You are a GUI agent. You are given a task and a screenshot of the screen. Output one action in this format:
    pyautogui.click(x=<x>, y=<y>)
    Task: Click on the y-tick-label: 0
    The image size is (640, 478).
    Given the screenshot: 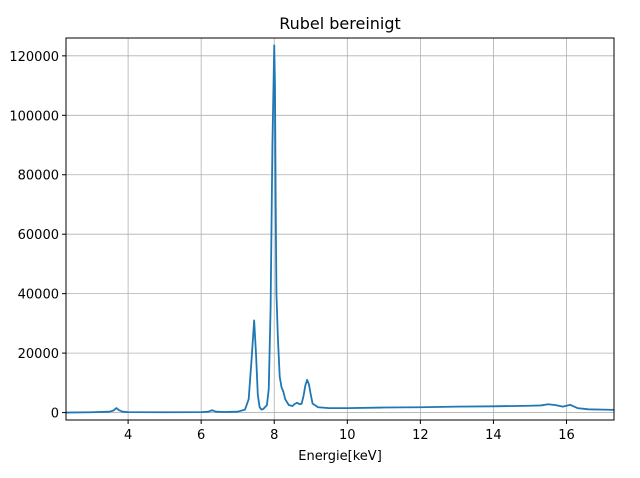 What is the action you would take?
    pyautogui.click(x=55, y=414)
    